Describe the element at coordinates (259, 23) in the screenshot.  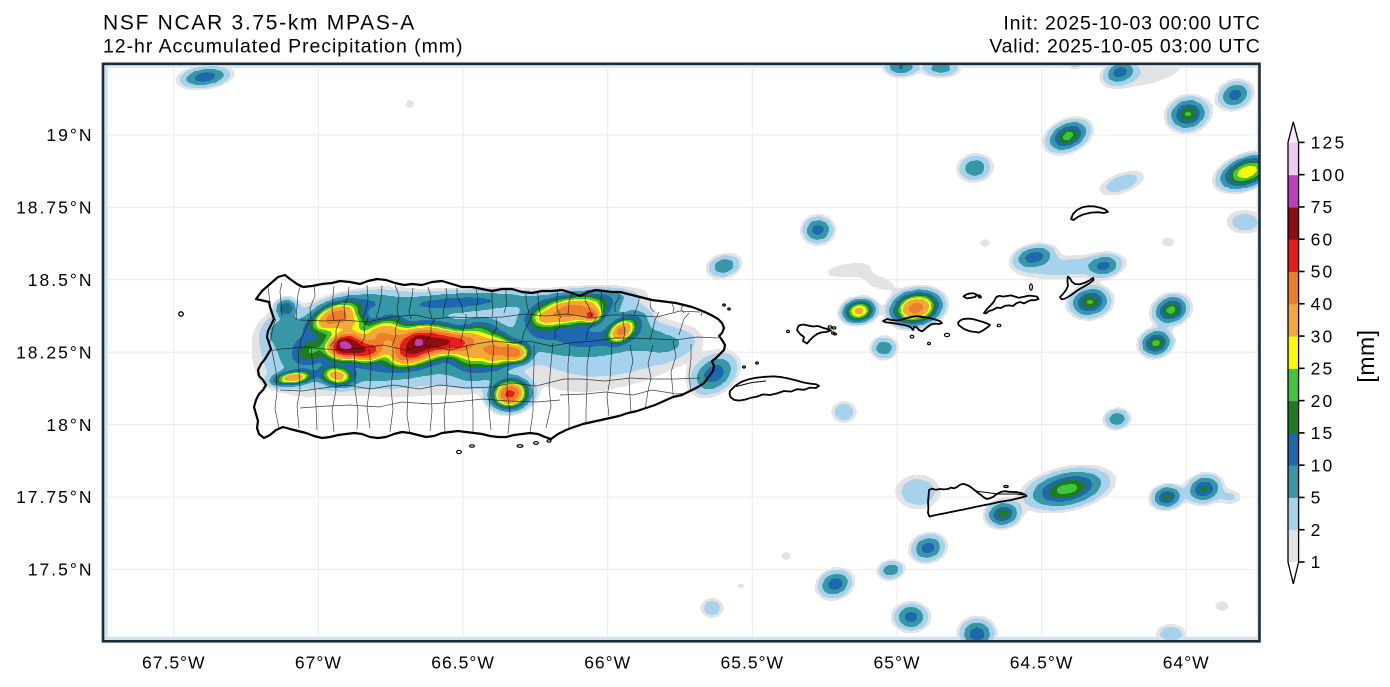
I see `svg-text: NSF NCAR 3.75-km MPAS-A` at that location.